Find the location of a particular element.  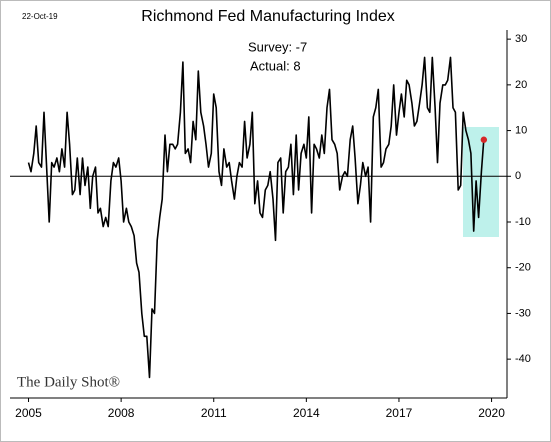

source: The Daily Shot® is located at coordinates (68, 382).